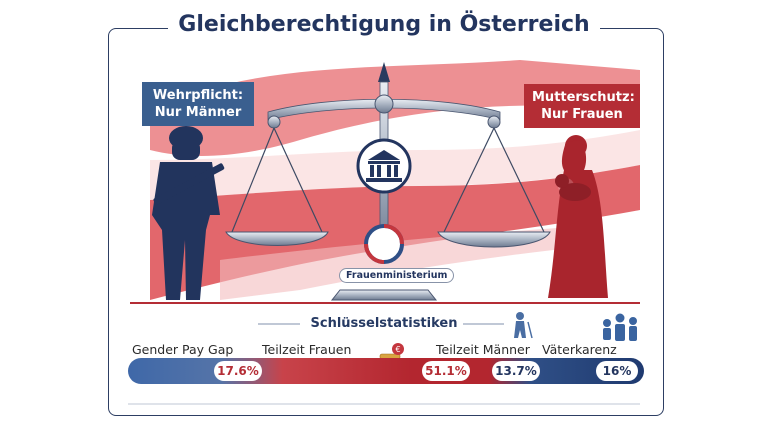  Describe the element at coordinates (578, 216) in the screenshot. I see `mother-with-baby-silhouette` at that location.